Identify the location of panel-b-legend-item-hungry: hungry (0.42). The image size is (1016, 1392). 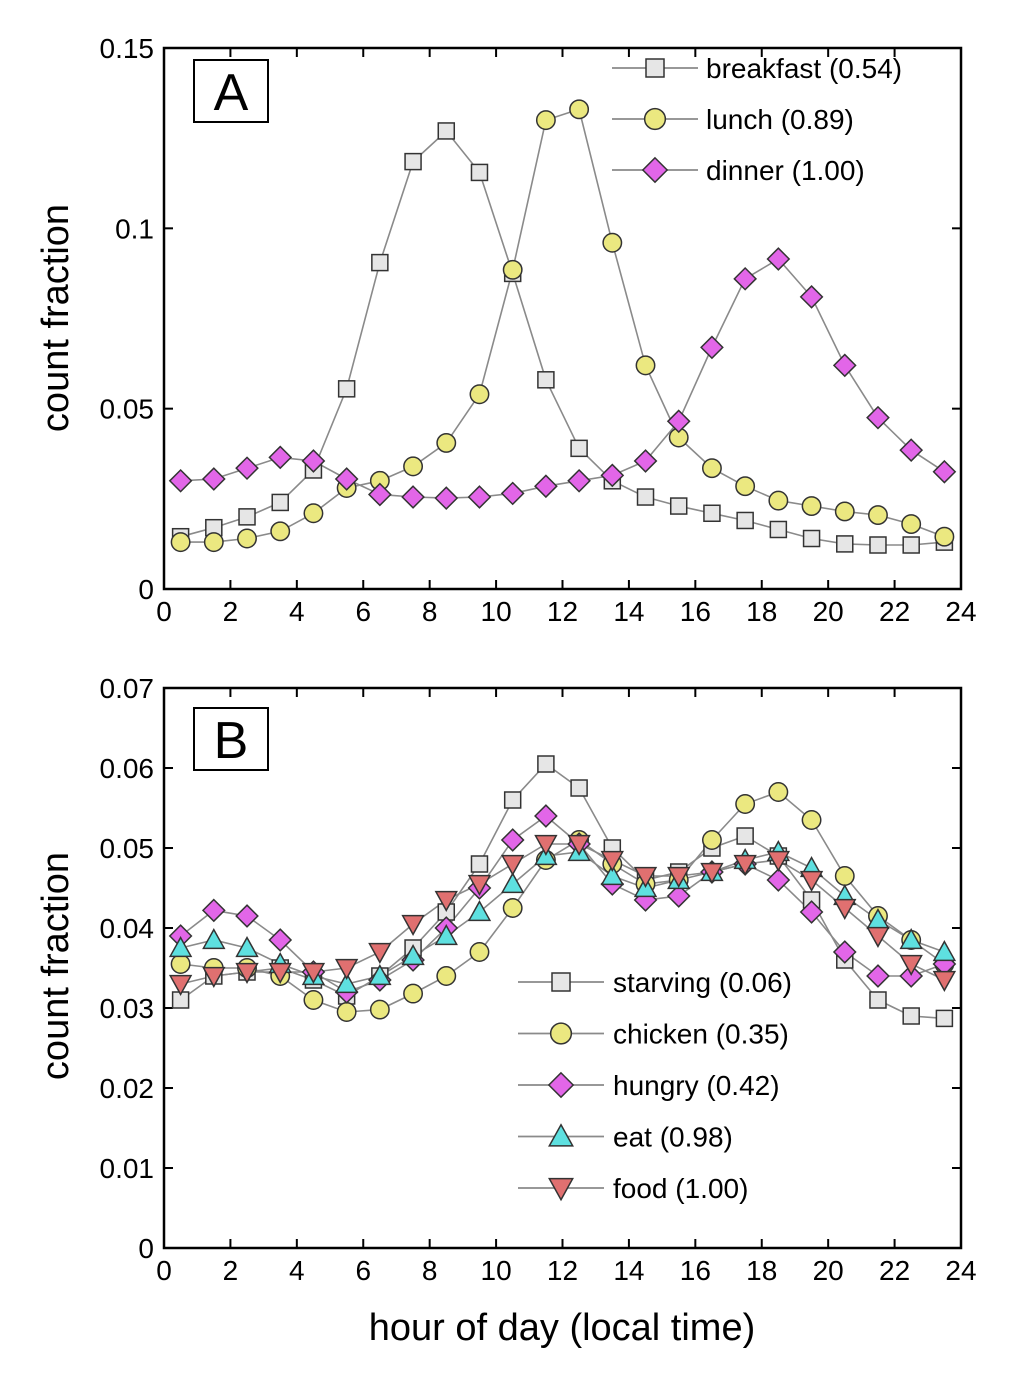
(649, 1085).